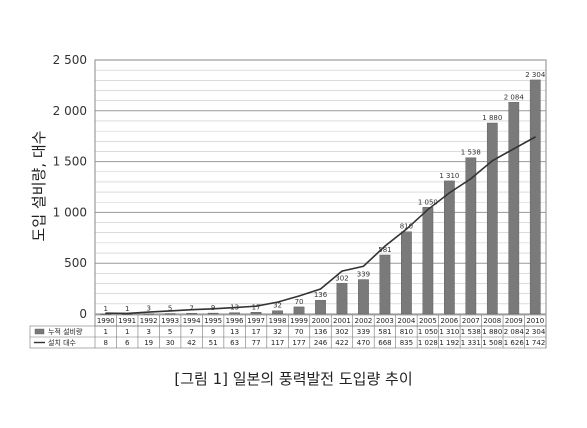 This screenshot has width=587, height=428. Describe the element at coordinates (535, 321) in the screenshot. I see `x-tick-label: 2010` at that location.